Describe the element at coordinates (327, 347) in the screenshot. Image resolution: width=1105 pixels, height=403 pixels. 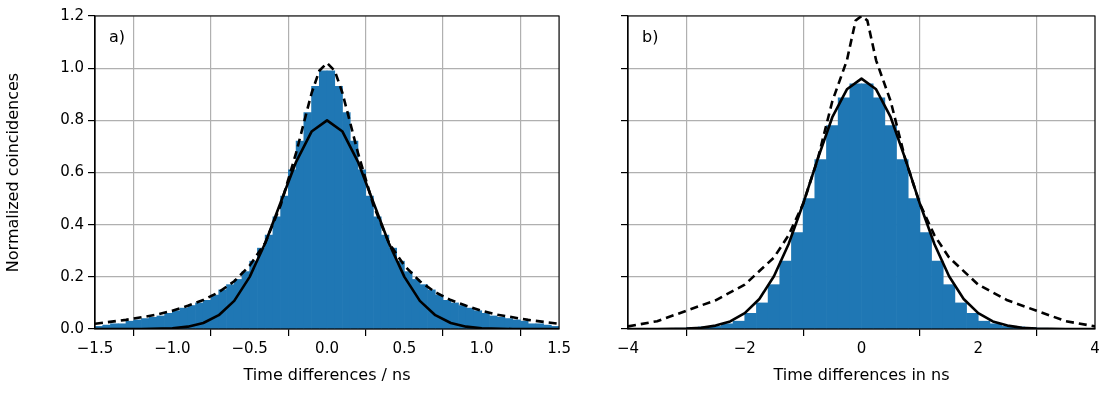
I see `x-tick-label: 0.0` at that location.